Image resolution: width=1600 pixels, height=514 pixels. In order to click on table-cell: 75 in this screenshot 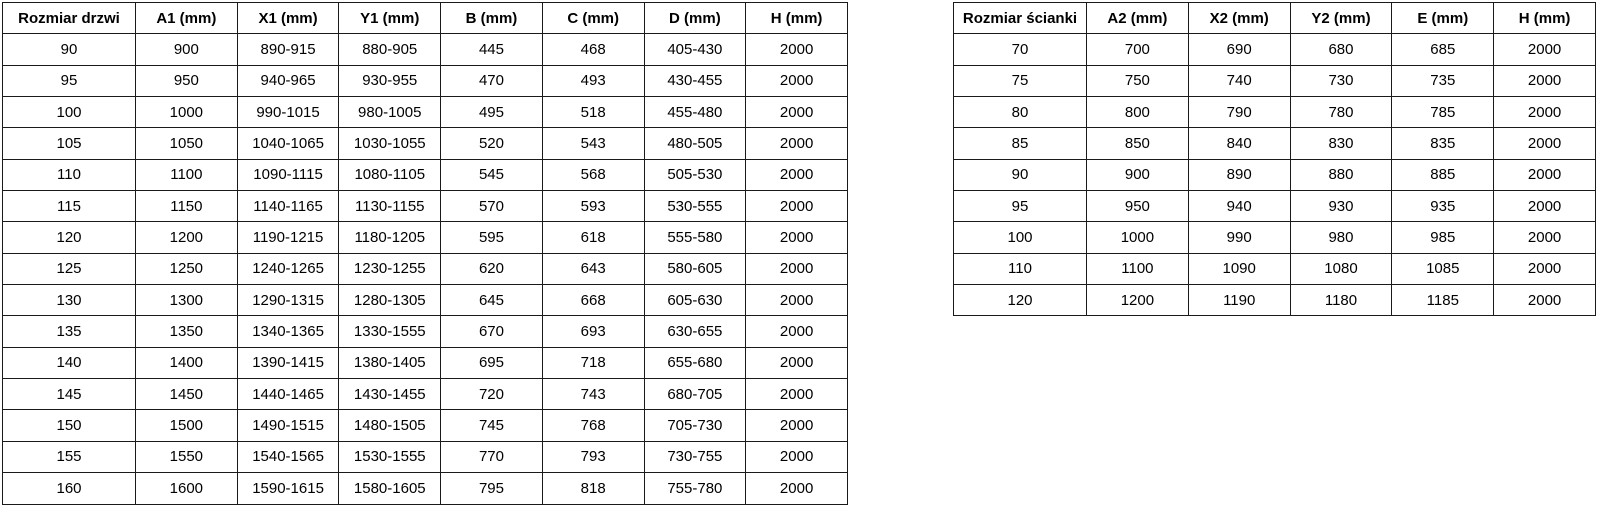, I will do `click(1020, 81)`.